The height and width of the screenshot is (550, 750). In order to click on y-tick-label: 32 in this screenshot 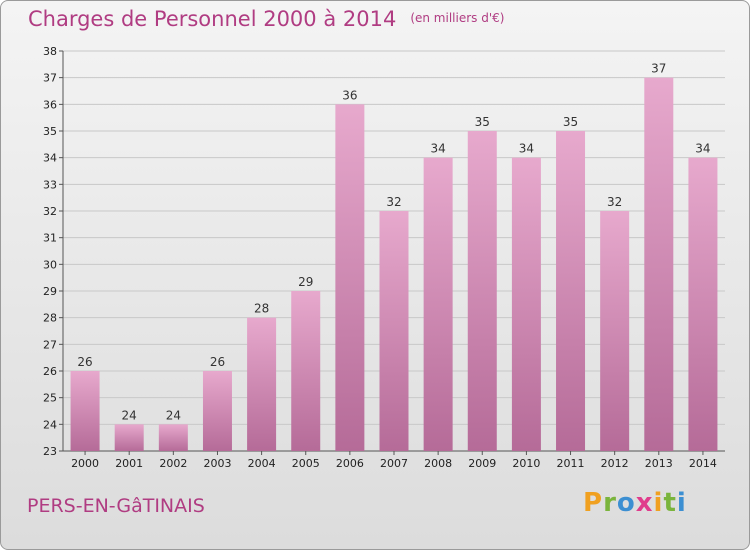, I will do `click(50, 211)`.